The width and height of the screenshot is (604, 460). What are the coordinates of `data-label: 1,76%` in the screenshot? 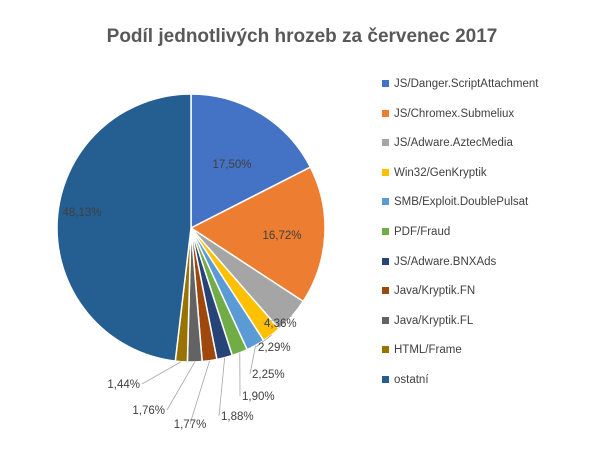 It's located at (148, 411).